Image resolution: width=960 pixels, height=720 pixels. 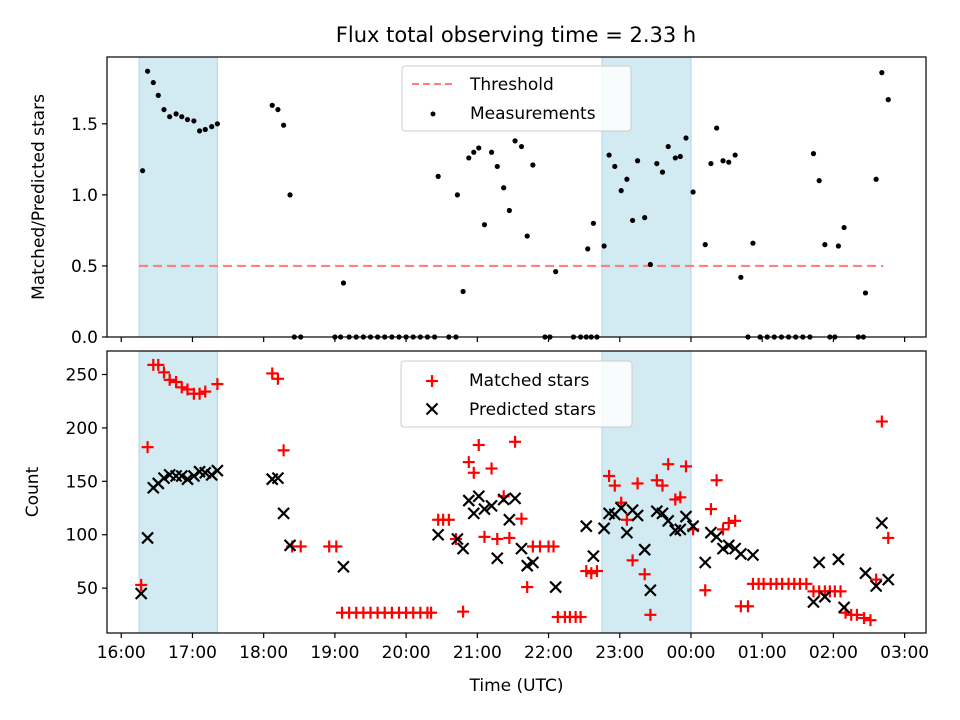 I want to click on y-tick-label: 1.5, so click(x=84, y=125).